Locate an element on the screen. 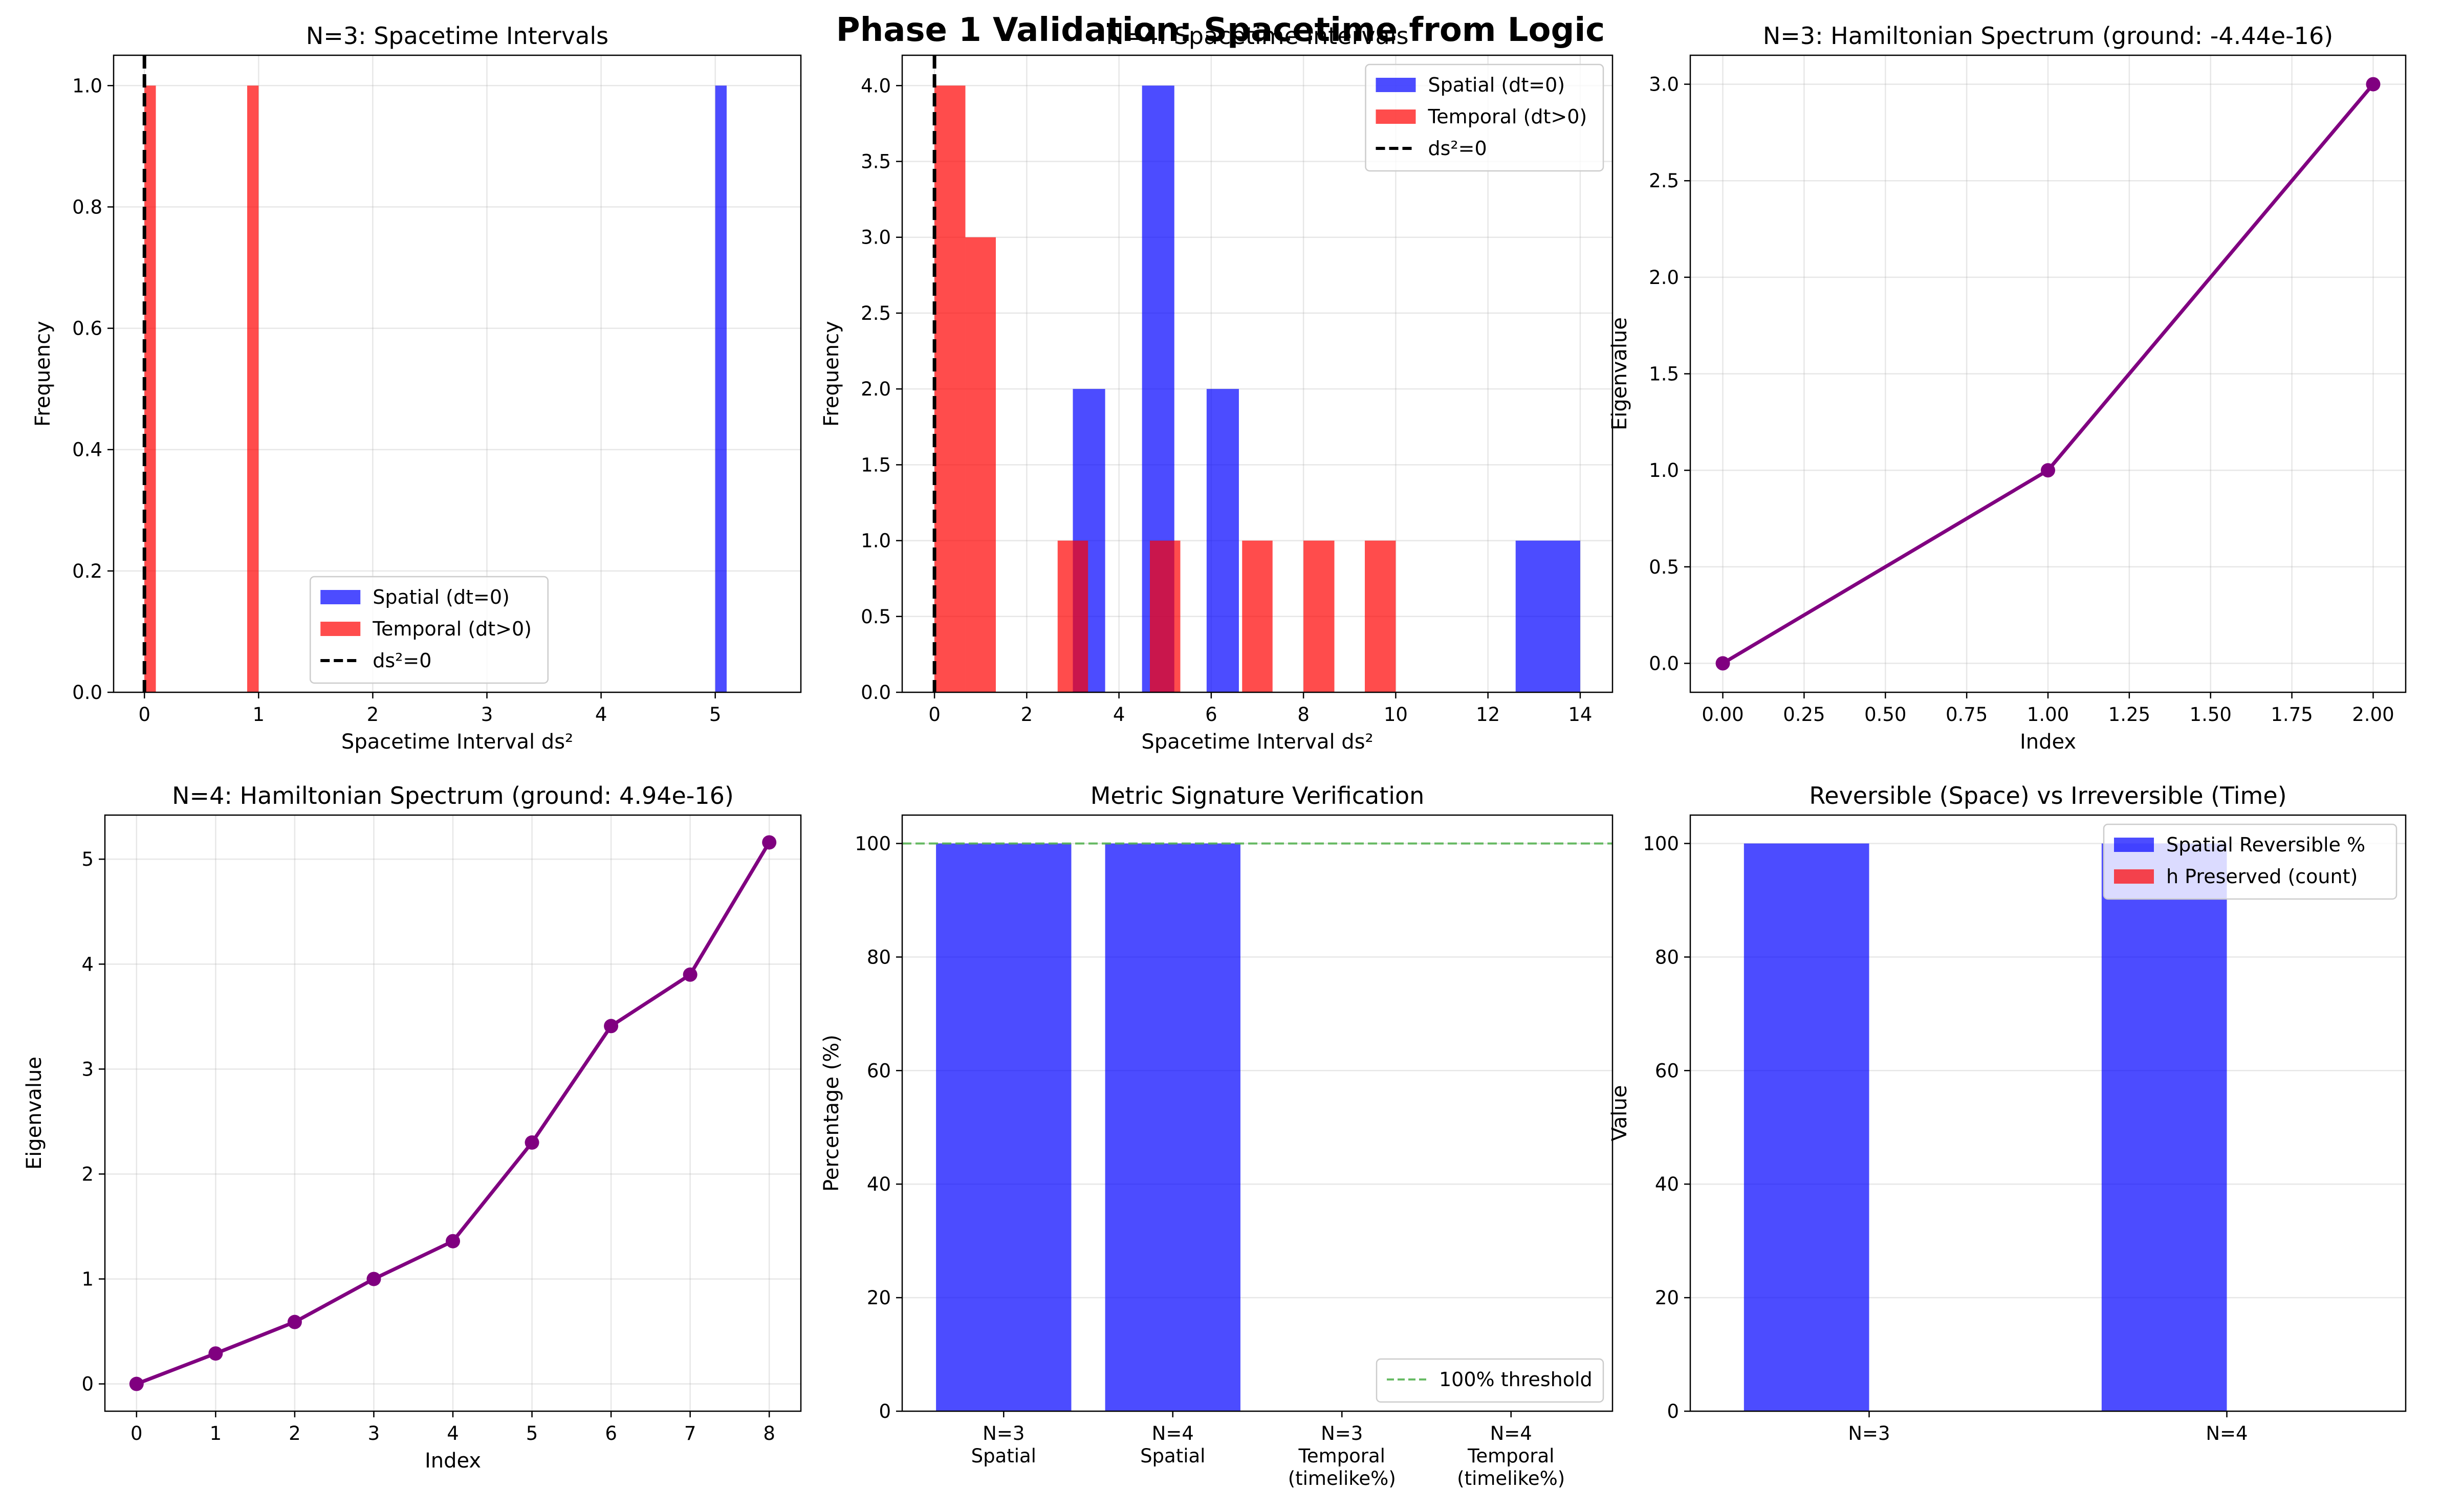 The width and height of the screenshot is (2441, 1512). legend-label: ds²=0 is located at coordinates (1457, 148).